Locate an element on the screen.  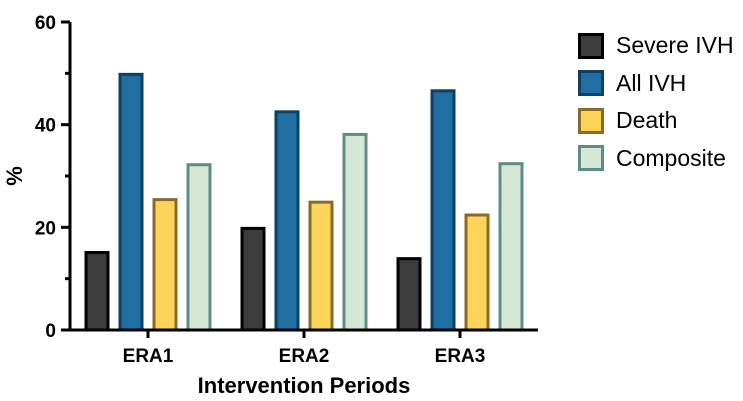
legend-item: Severe IVH is located at coordinates (656, 46).